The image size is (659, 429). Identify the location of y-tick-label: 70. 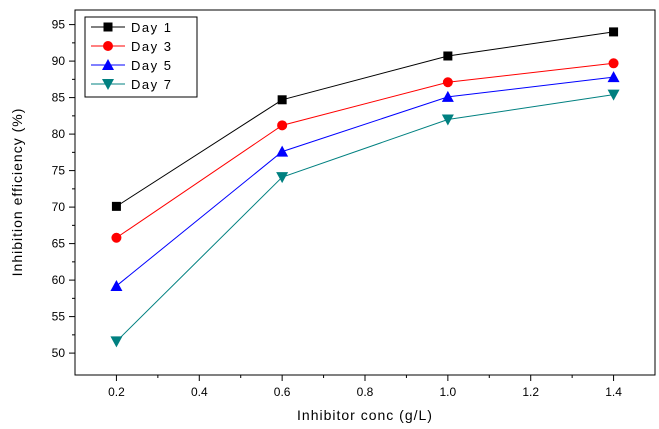
(59, 207).